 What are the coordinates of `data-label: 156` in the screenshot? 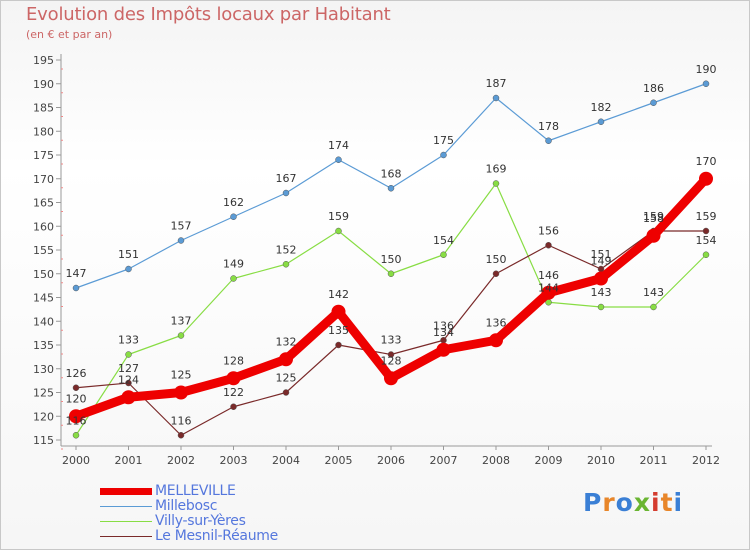 It's located at (548, 230).